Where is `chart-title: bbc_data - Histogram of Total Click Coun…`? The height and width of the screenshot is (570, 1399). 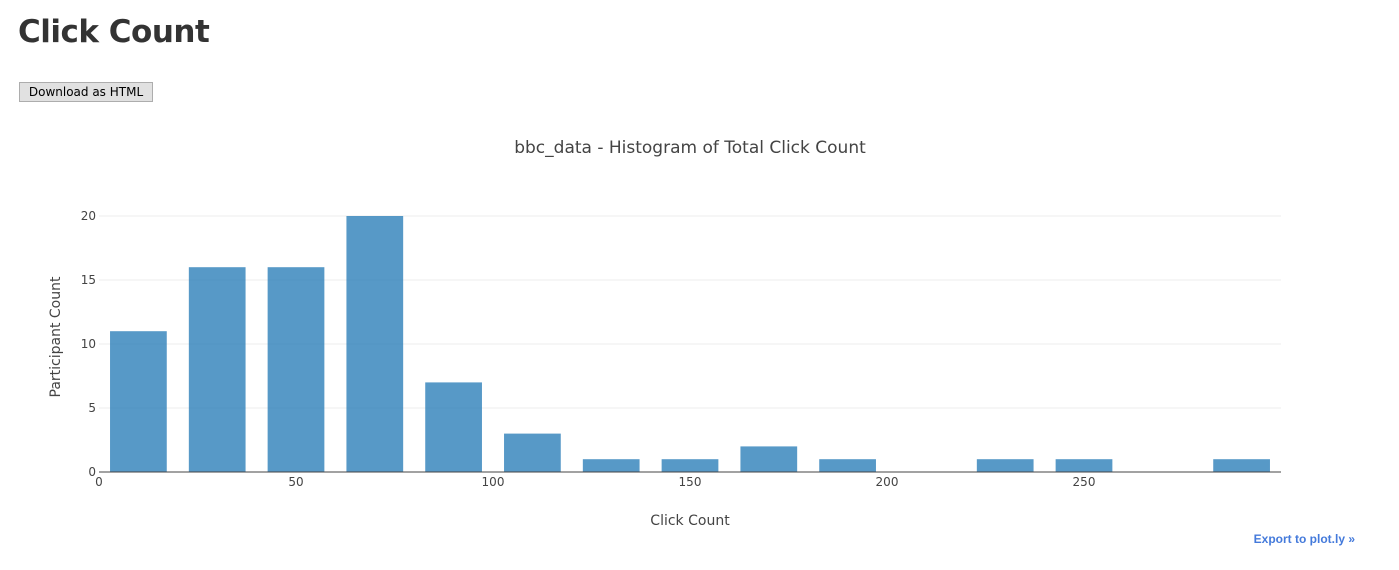
chart-title: bbc_data - Histogram of Total Click Coun… is located at coordinates (690, 148).